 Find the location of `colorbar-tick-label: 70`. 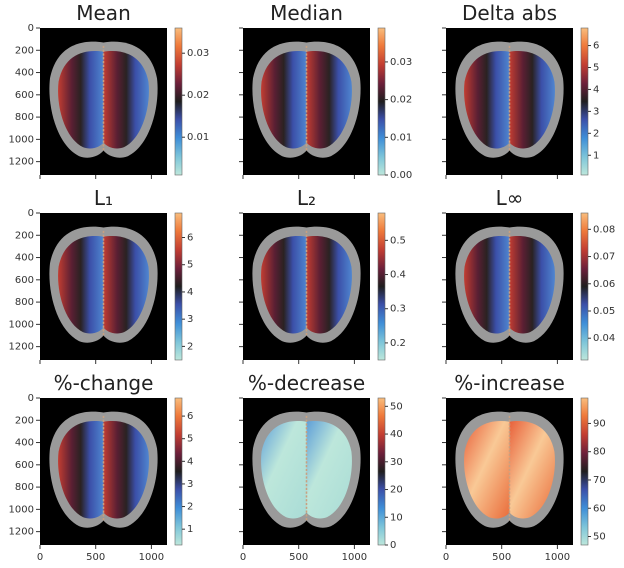

colorbar-tick-label: 70 is located at coordinates (599, 480).